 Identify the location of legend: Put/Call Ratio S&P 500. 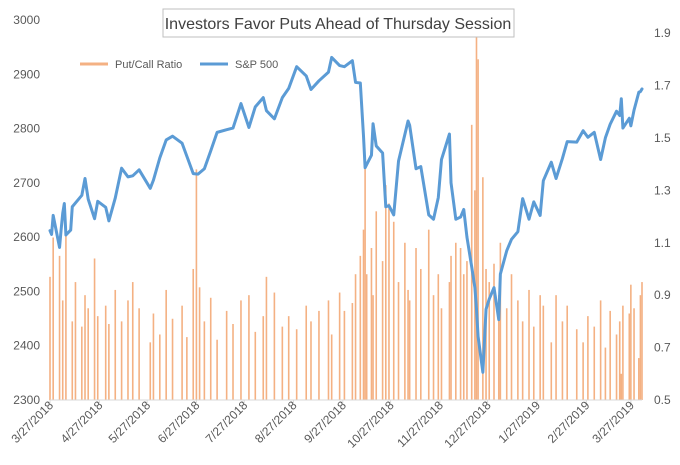
(179, 65).